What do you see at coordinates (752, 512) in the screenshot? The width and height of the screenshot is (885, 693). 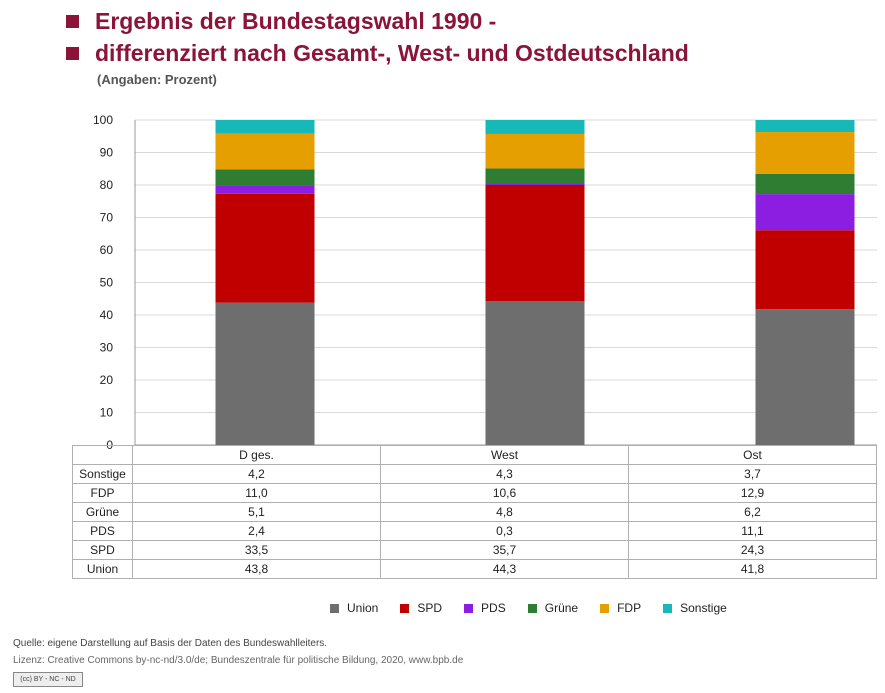 I see `table-cell: 6,2` at bounding box center [752, 512].